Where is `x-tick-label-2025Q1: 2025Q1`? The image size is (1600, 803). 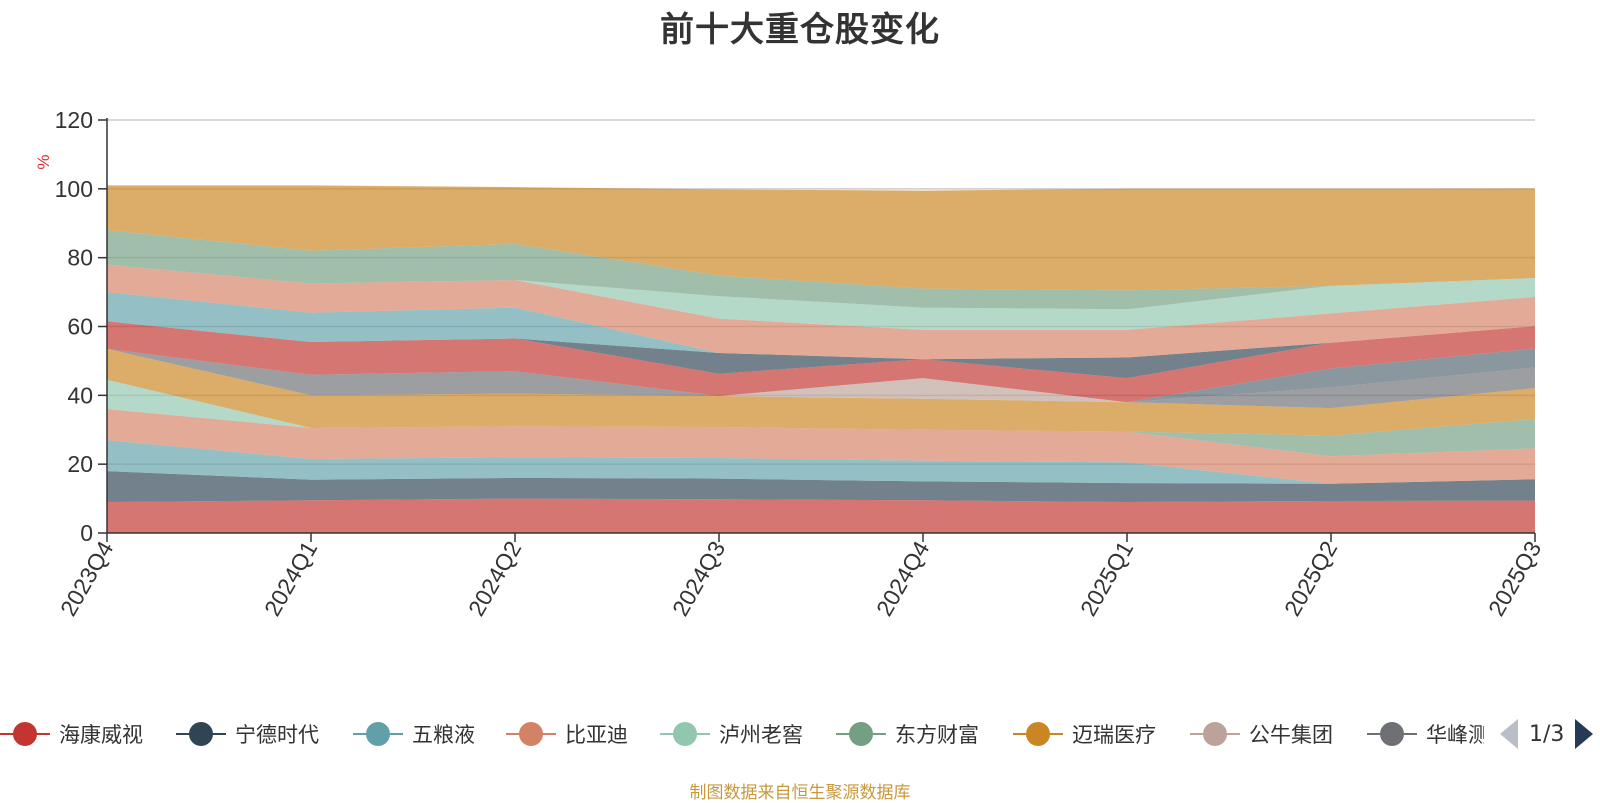
x-tick-label-2025Q1: 2025Q1 is located at coordinates (1106, 579).